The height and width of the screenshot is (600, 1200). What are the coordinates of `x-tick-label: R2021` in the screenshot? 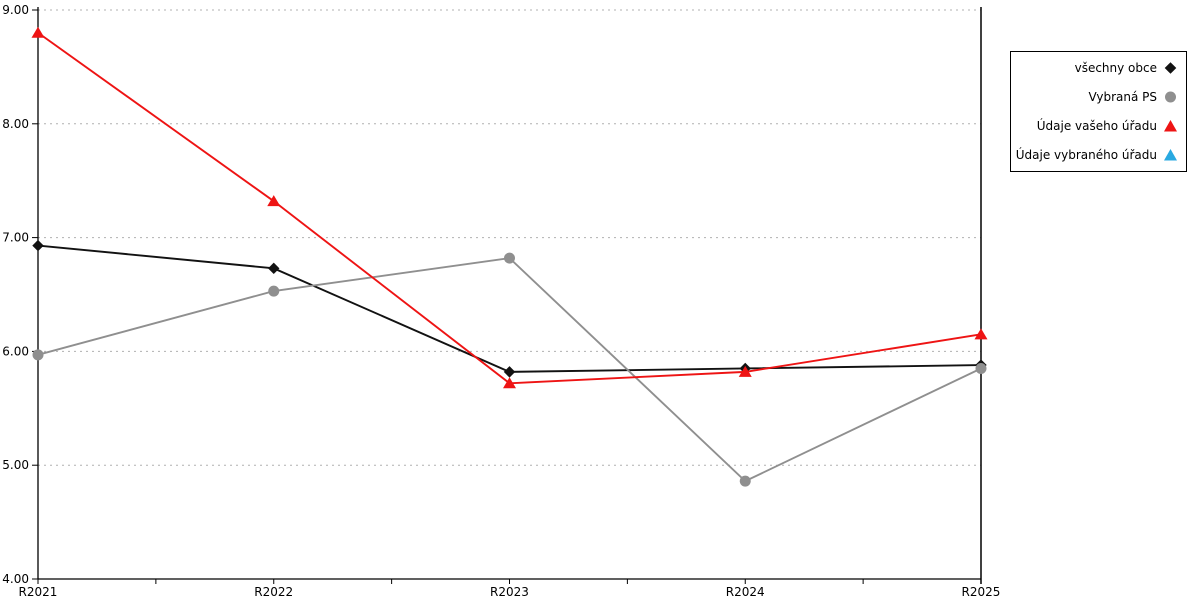 It's located at (38, 592).